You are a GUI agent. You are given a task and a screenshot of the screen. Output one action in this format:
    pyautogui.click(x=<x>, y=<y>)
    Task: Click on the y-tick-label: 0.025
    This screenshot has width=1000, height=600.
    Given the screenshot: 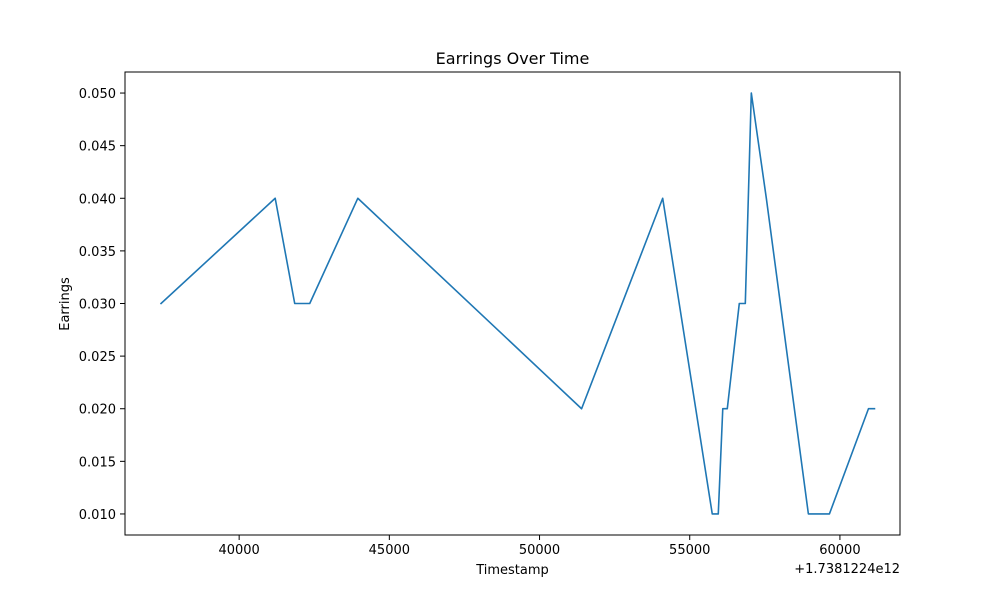 What is the action you would take?
    pyautogui.click(x=97, y=357)
    